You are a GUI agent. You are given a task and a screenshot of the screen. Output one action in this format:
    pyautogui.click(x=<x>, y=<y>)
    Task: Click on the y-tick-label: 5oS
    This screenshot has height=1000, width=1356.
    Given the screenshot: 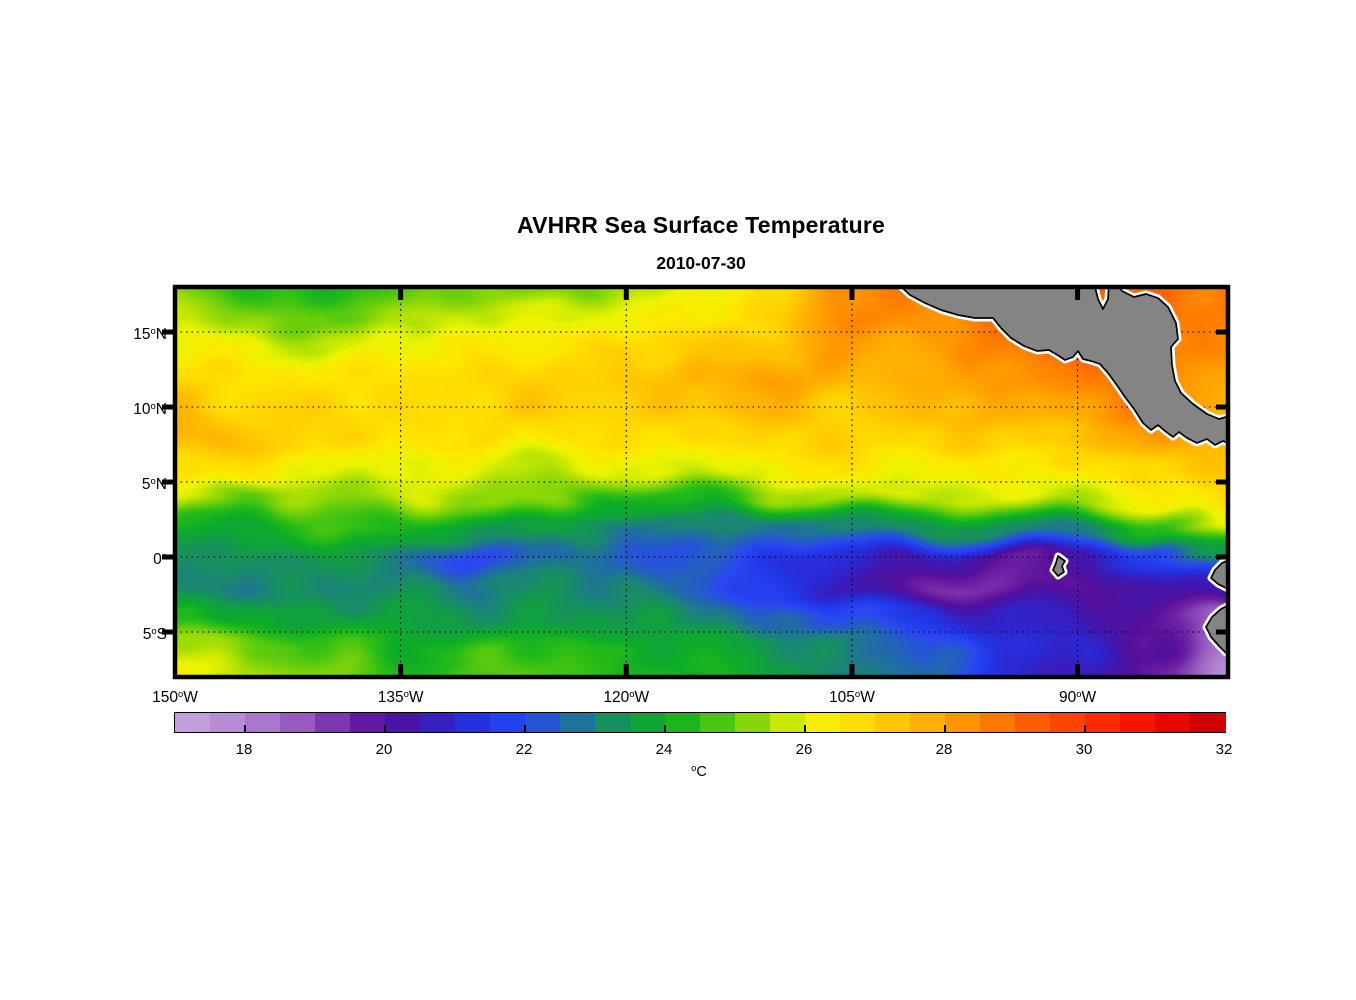 What is the action you would take?
    pyautogui.click(x=154, y=634)
    